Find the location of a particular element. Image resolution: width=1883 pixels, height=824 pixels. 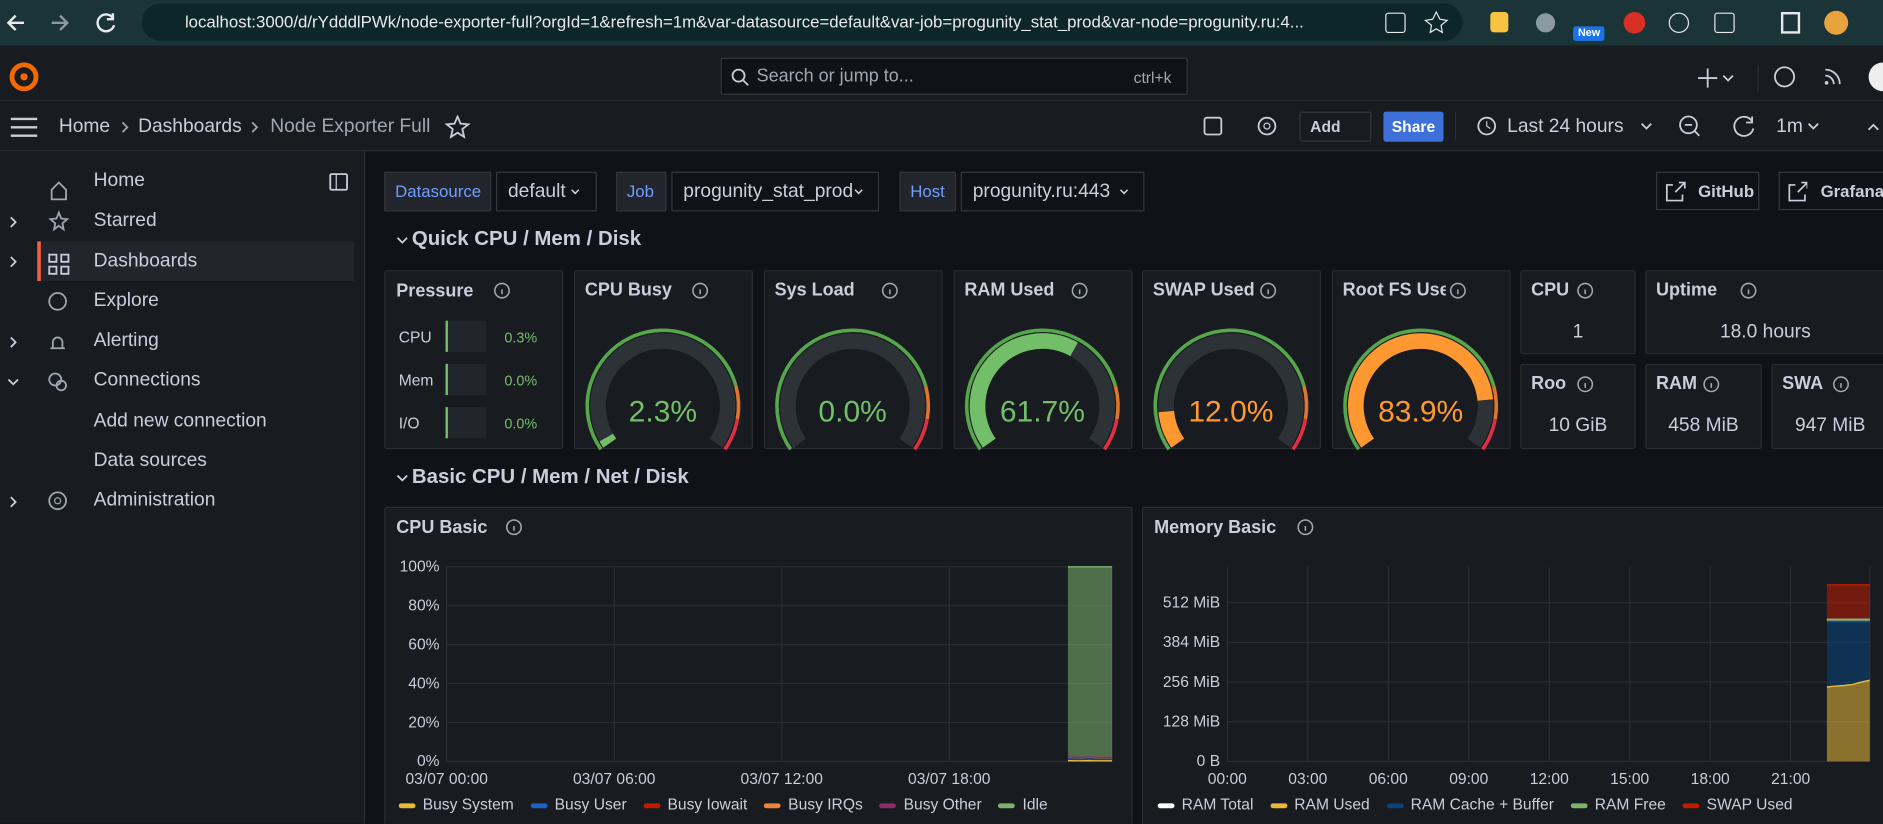

x-tick-label: 06:00 is located at coordinates (1388, 779).